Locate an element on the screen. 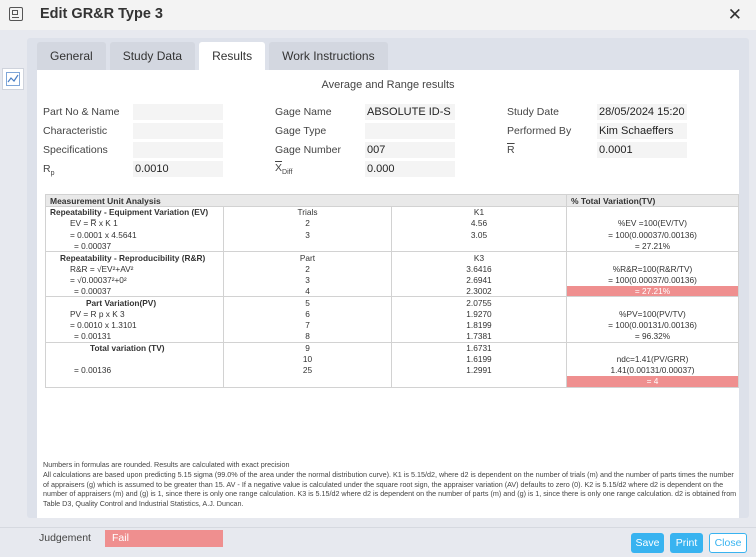 This screenshot has height=557, width=756. table-cell: 2 is located at coordinates (307, 268).